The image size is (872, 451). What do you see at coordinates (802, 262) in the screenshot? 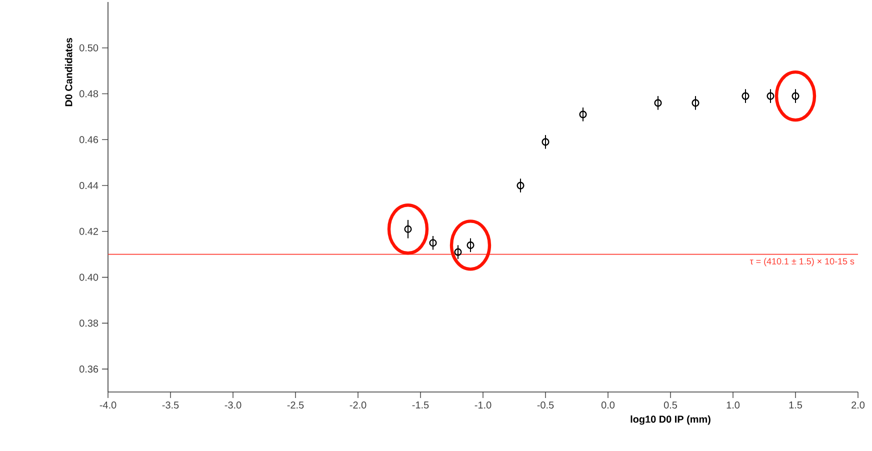
I see `ref-line-label: τ = (410.1 ± 1.5) × 10-15 s` at bounding box center [802, 262].